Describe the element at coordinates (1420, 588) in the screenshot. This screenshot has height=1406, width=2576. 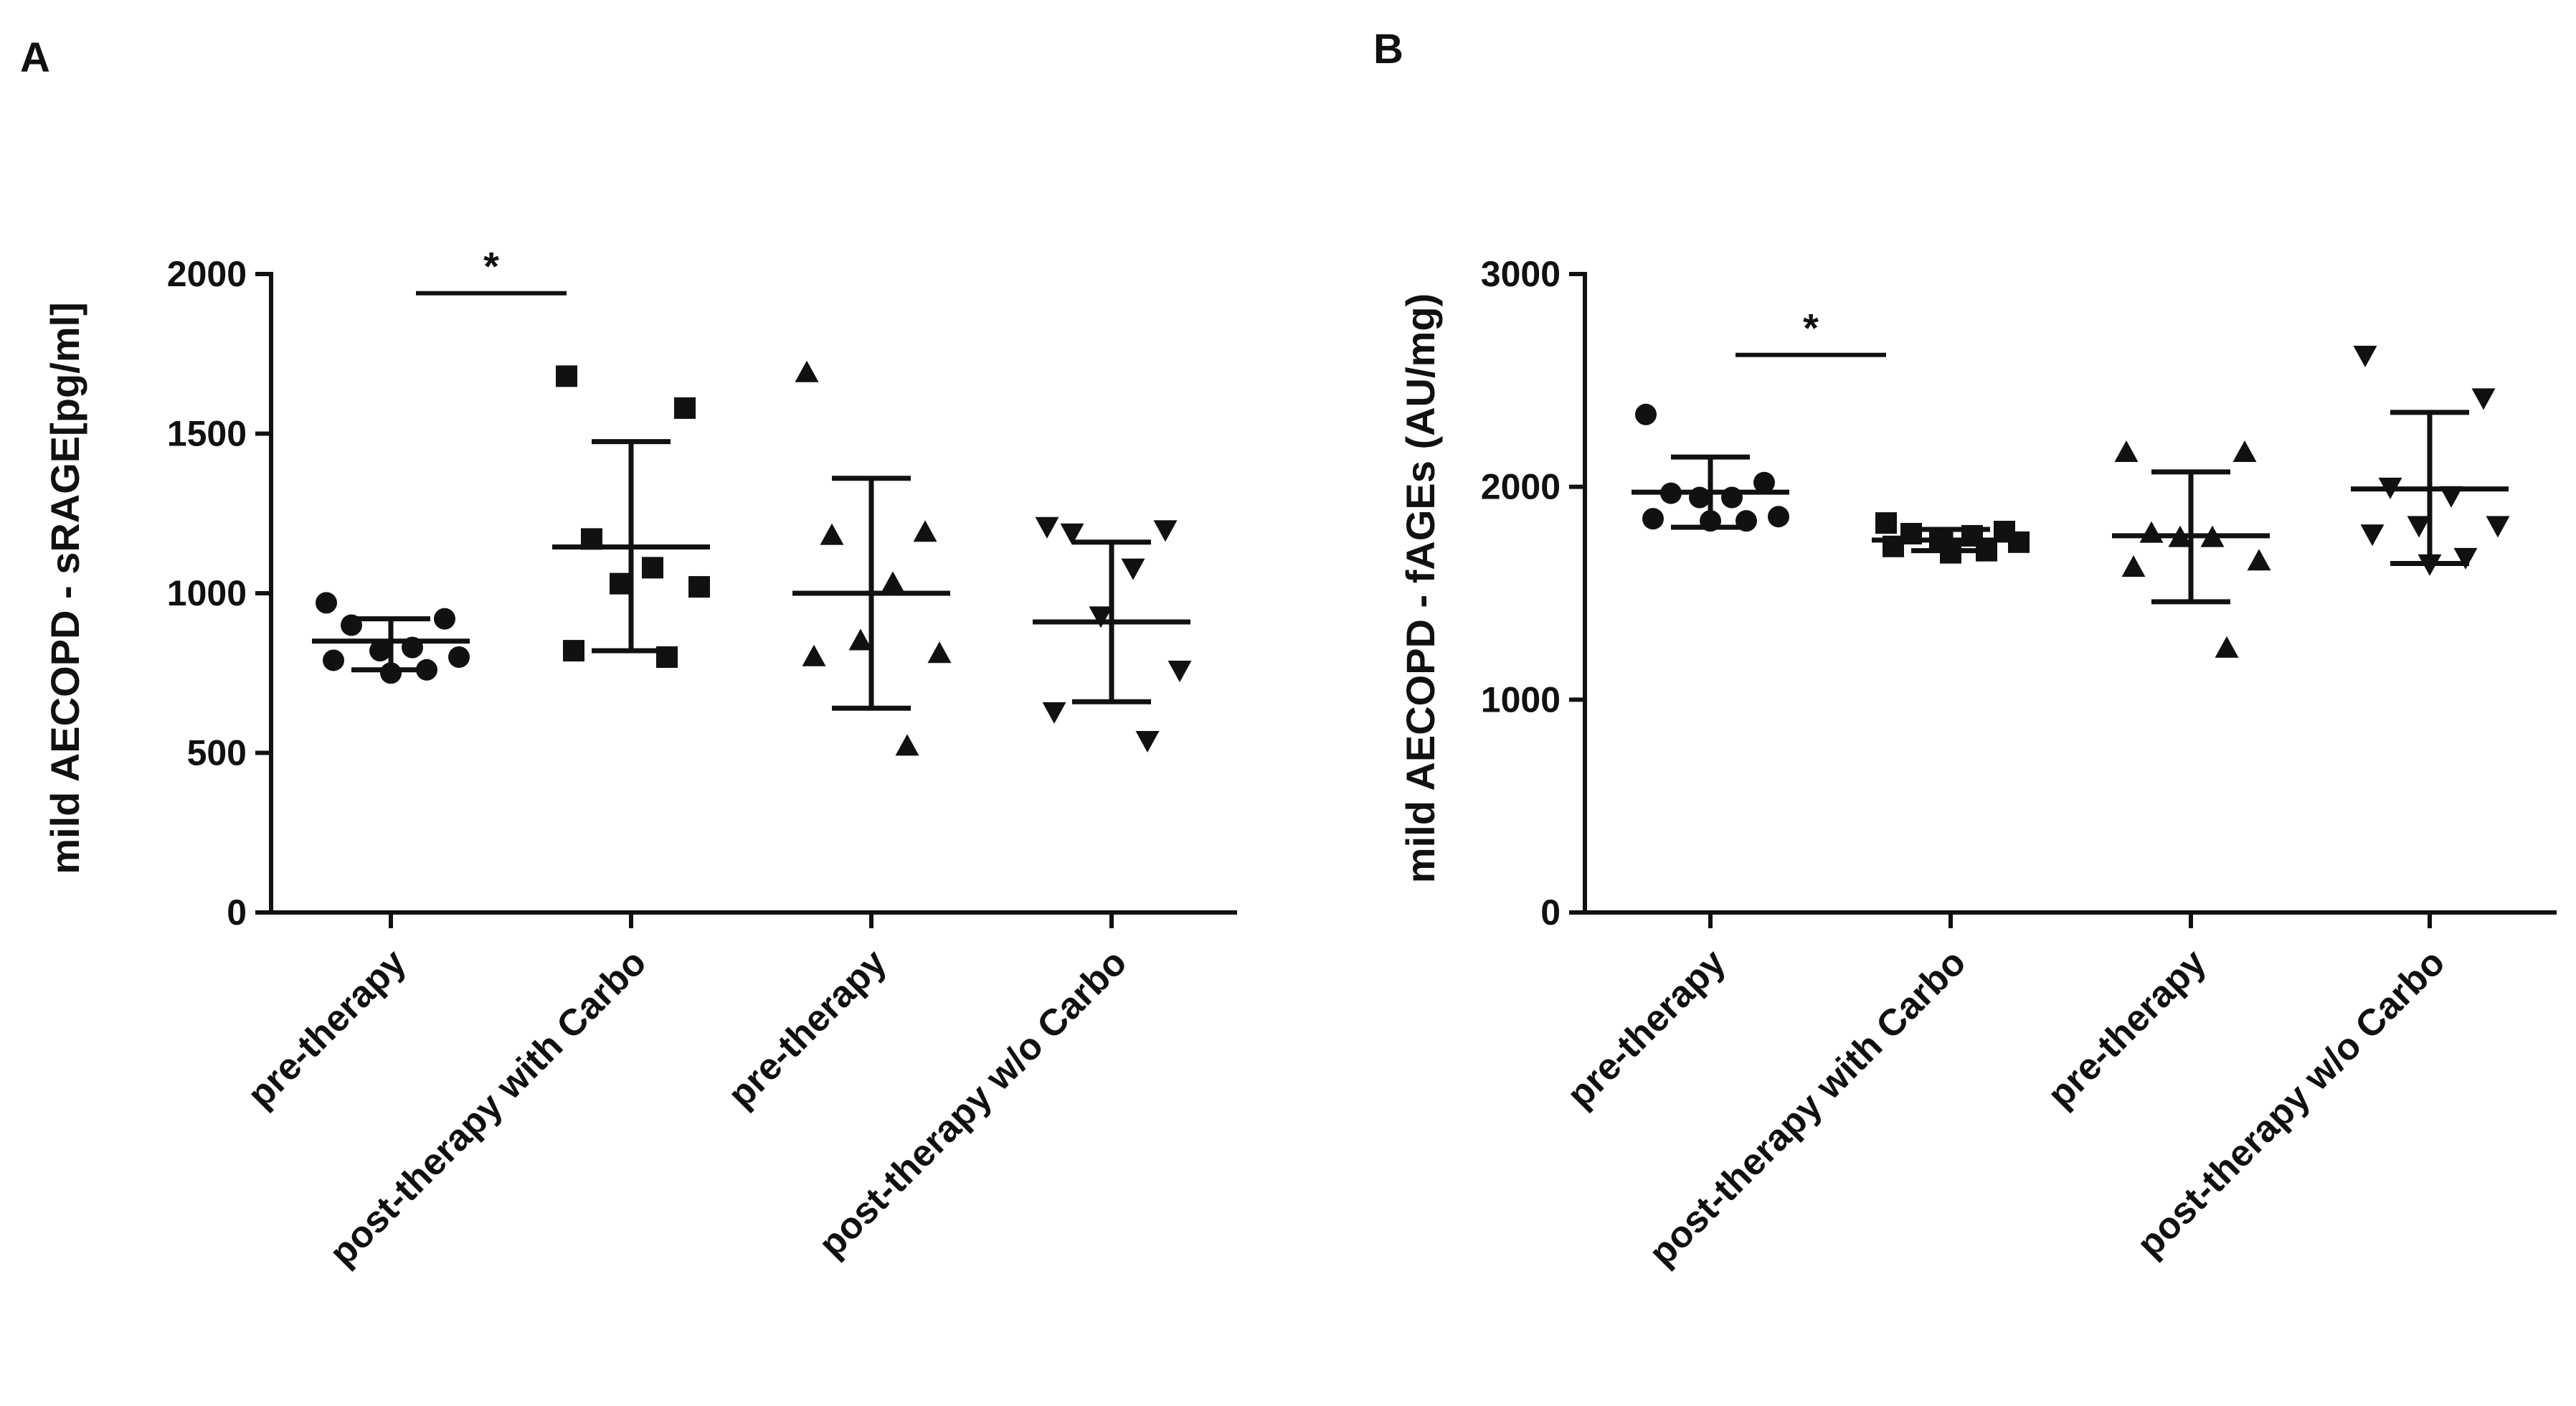
I see `panel-b-y-axis-title: mild AECOPD - fAGEs (AU/mg)` at that location.